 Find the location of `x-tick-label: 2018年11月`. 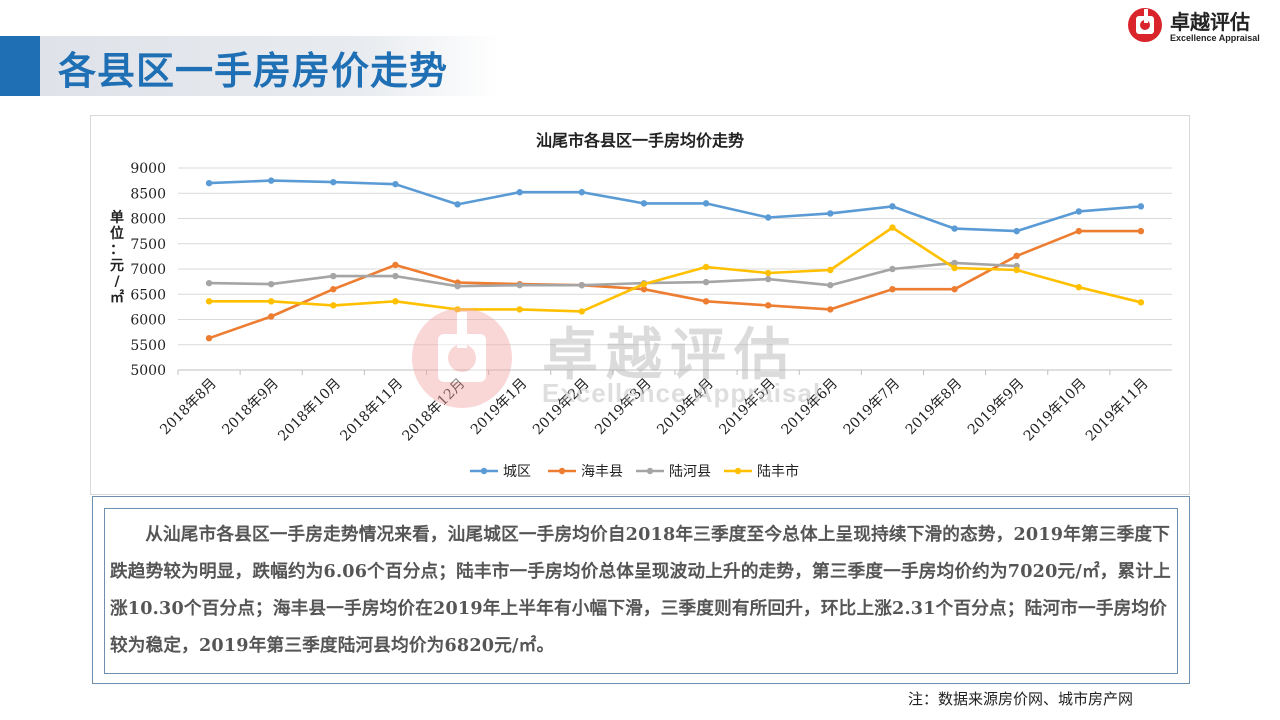

x-tick-label: 2018年11月 is located at coordinates (371, 410).